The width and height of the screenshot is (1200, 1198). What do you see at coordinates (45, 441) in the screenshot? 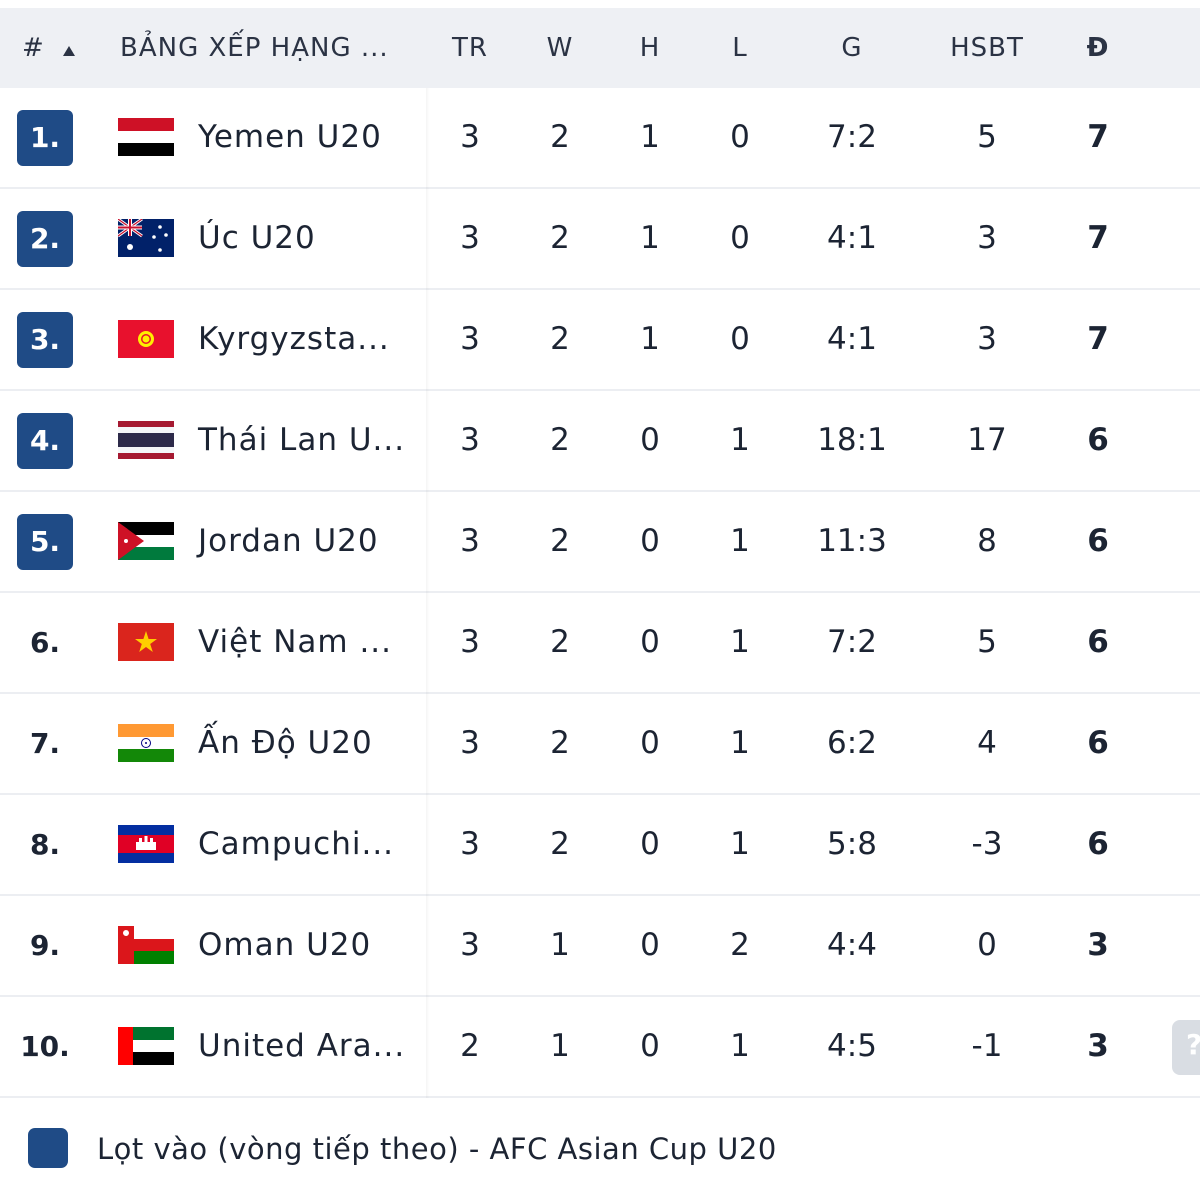
I see `rank-badge: 4.` at bounding box center [45, 441].